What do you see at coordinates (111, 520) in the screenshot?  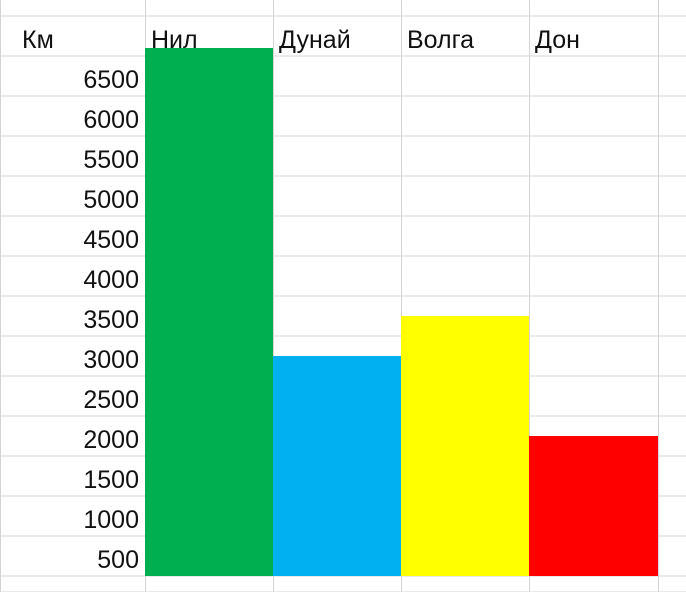 I see `y-tick-label: 1000` at bounding box center [111, 520].